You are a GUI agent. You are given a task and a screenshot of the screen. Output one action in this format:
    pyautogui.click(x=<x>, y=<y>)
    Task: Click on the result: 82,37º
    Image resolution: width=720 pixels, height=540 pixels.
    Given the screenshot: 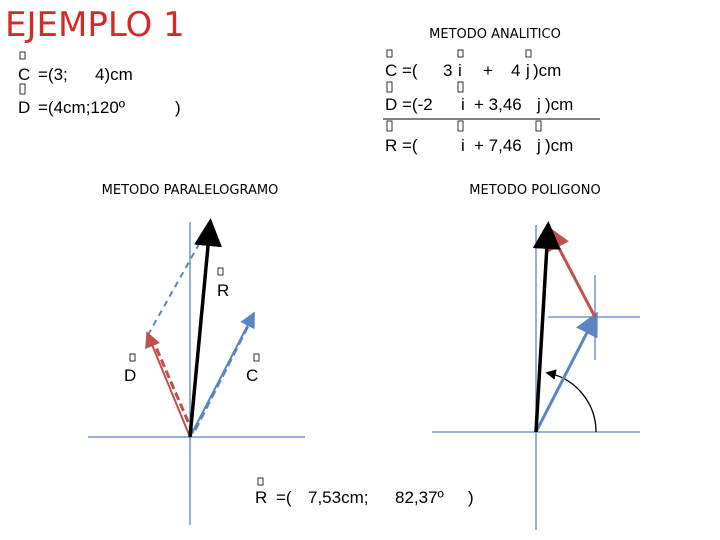 What is the action you would take?
    pyautogui.click(x=419, y=497)
    